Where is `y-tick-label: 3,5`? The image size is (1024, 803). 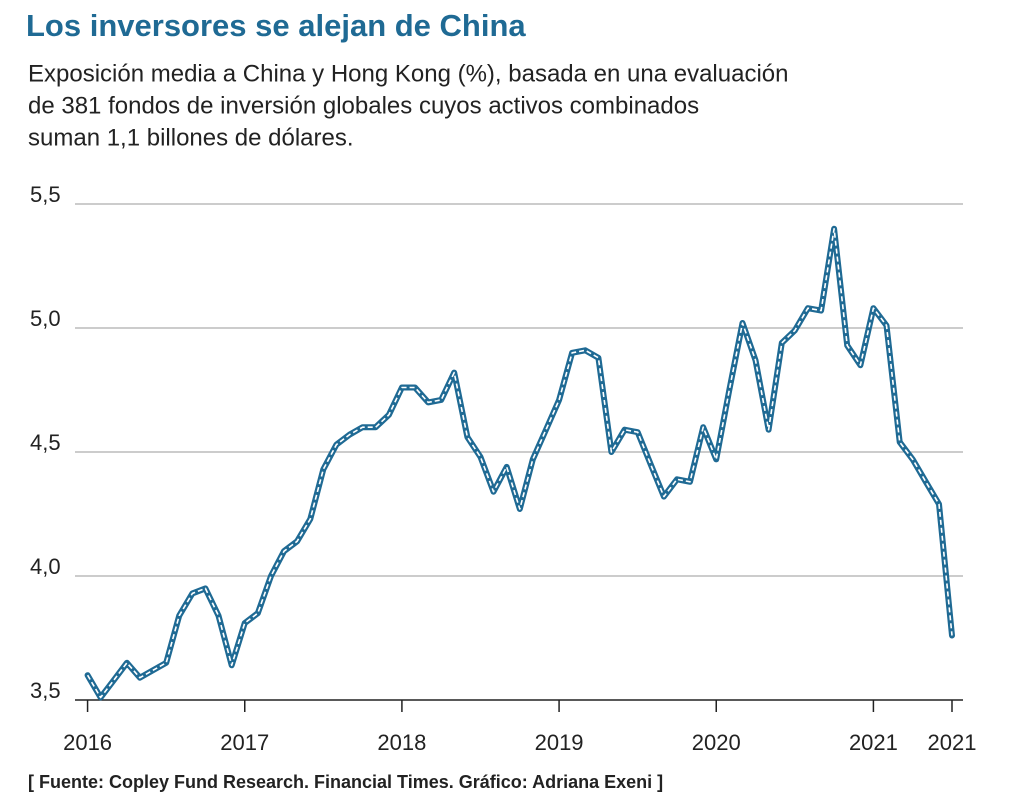
y-tick-label: 3,5 is located at coordinates (45, 690).